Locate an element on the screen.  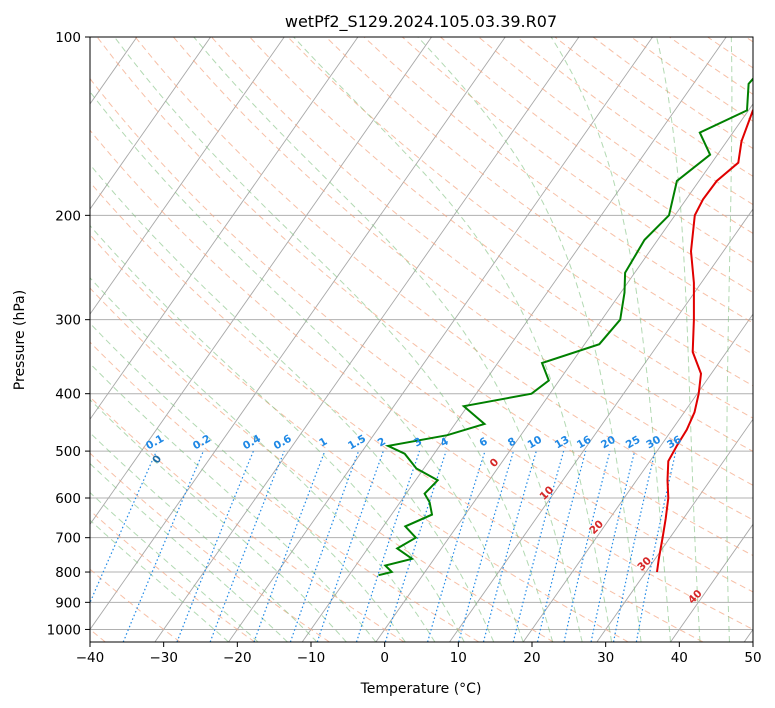
x-axis-label: Temperature (°C) is located at coordinates (421, 689).